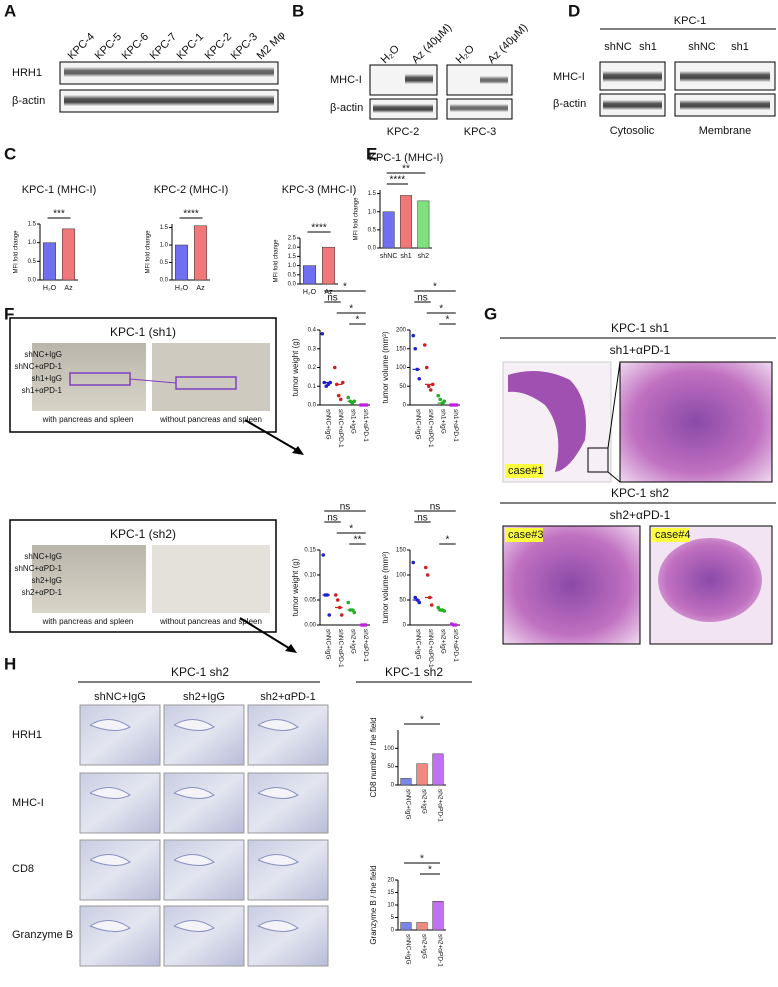  I want to click on arrowhead, so click(291, 648).